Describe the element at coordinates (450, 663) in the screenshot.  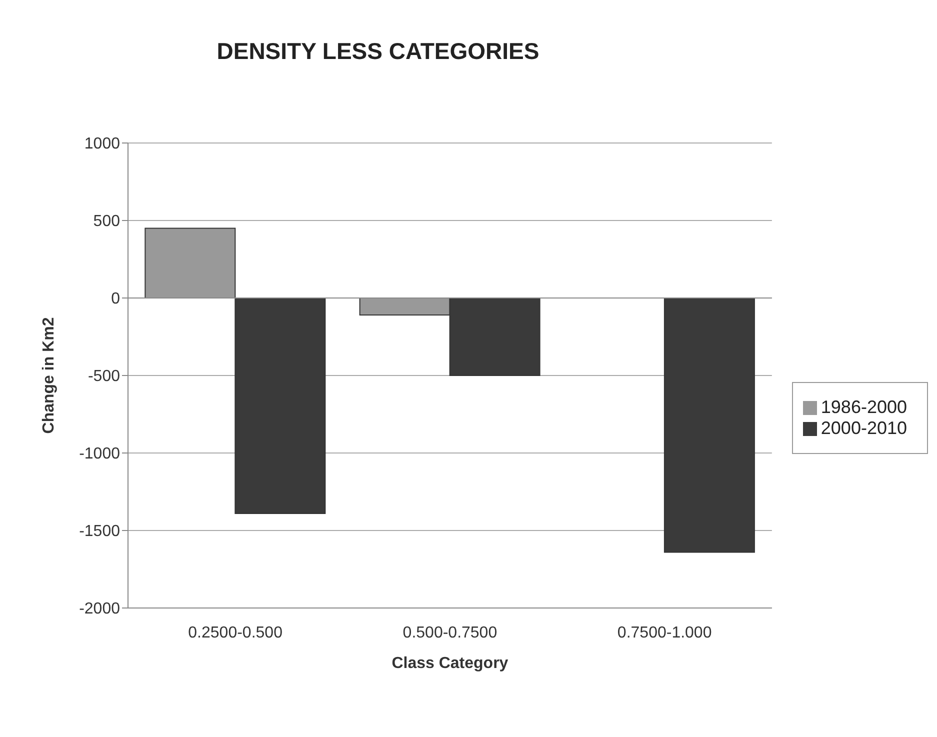
I see `x-axis-title: Class Category` at that location.